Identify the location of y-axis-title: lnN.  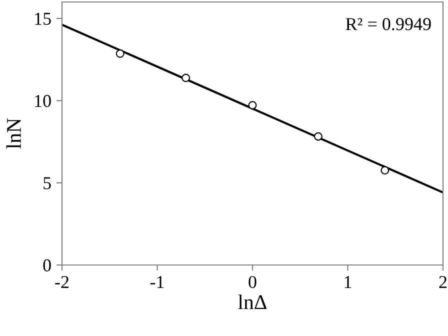
(13, 133).